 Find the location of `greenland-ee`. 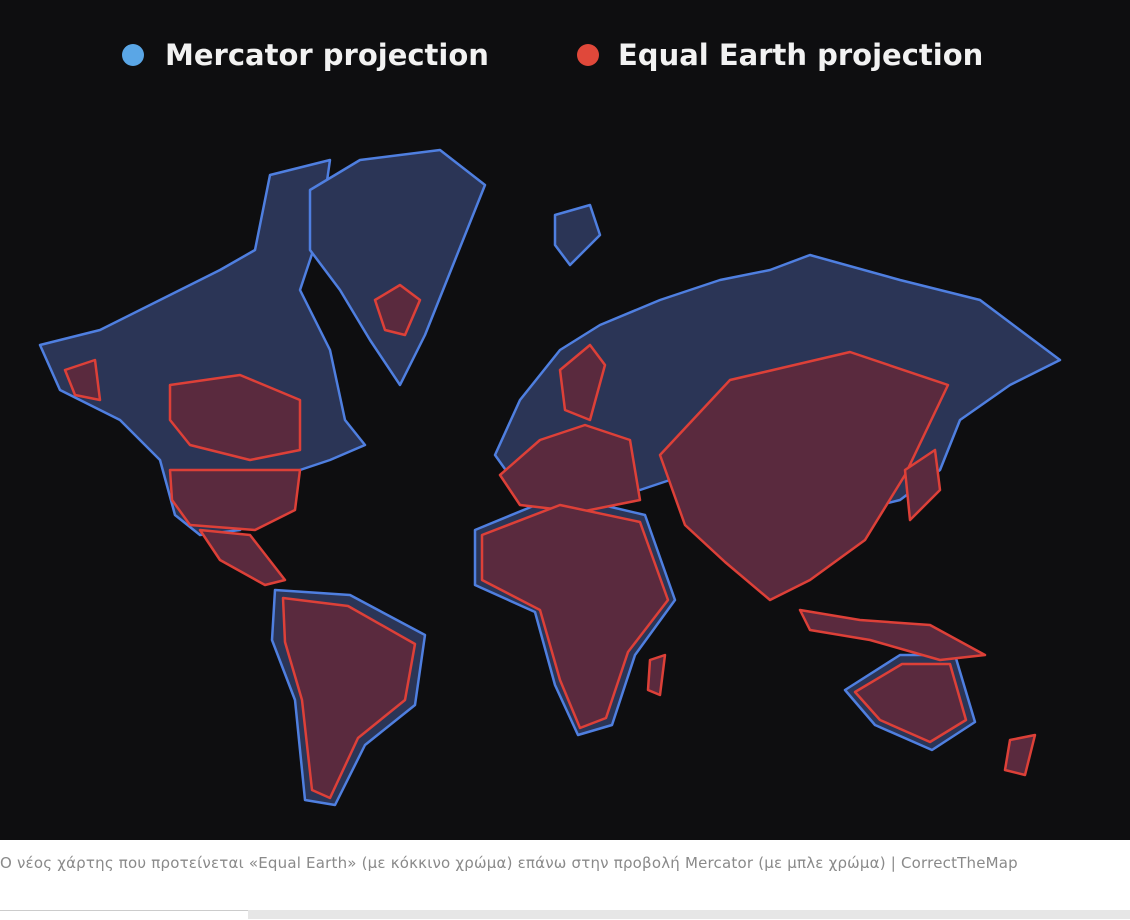

greenland-ee is located at coordinates (397, 310).